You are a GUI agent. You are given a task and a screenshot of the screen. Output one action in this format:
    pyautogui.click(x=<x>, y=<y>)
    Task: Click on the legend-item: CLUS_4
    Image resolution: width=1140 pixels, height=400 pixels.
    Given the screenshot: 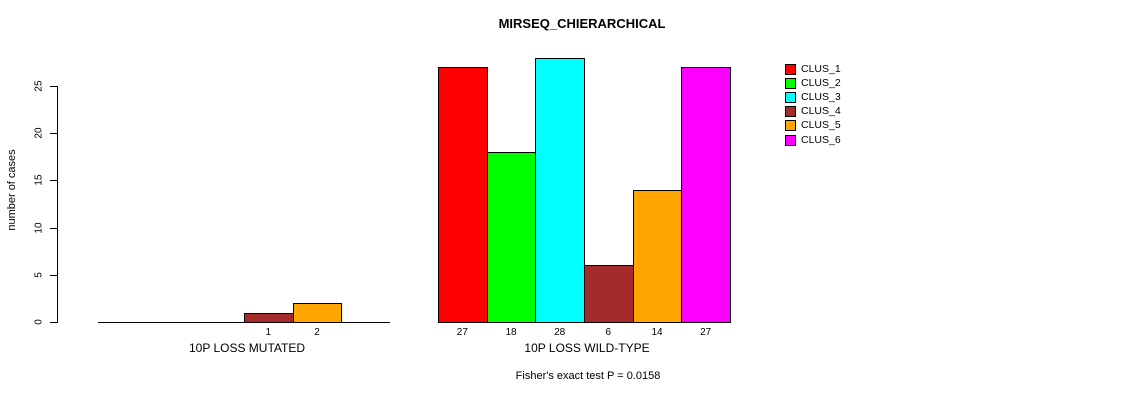 What is the action you would take?
    pyautogui.click(x=813, y=112)
    